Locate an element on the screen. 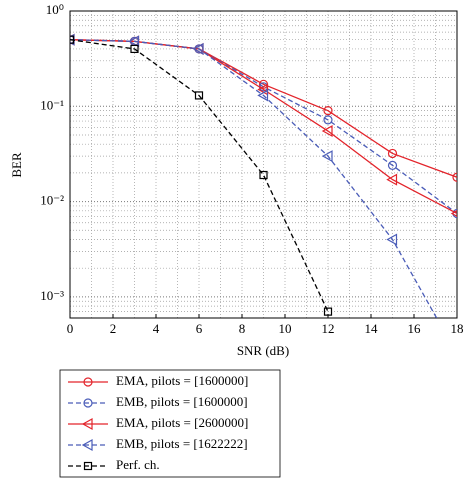  legend-label: EMA, pilots = [2600000] is located at coordinates (182, 422).